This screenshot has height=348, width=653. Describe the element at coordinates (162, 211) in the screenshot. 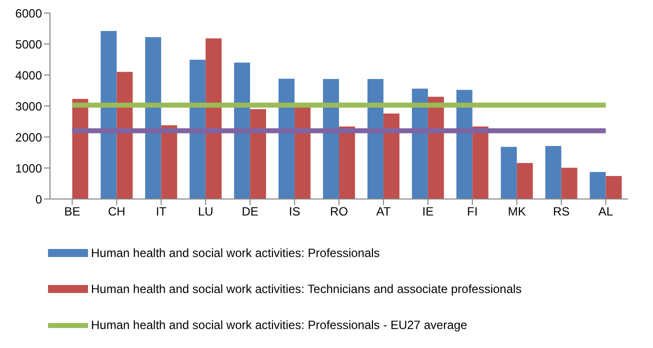

I see `x-tick-label: IT` at that location.